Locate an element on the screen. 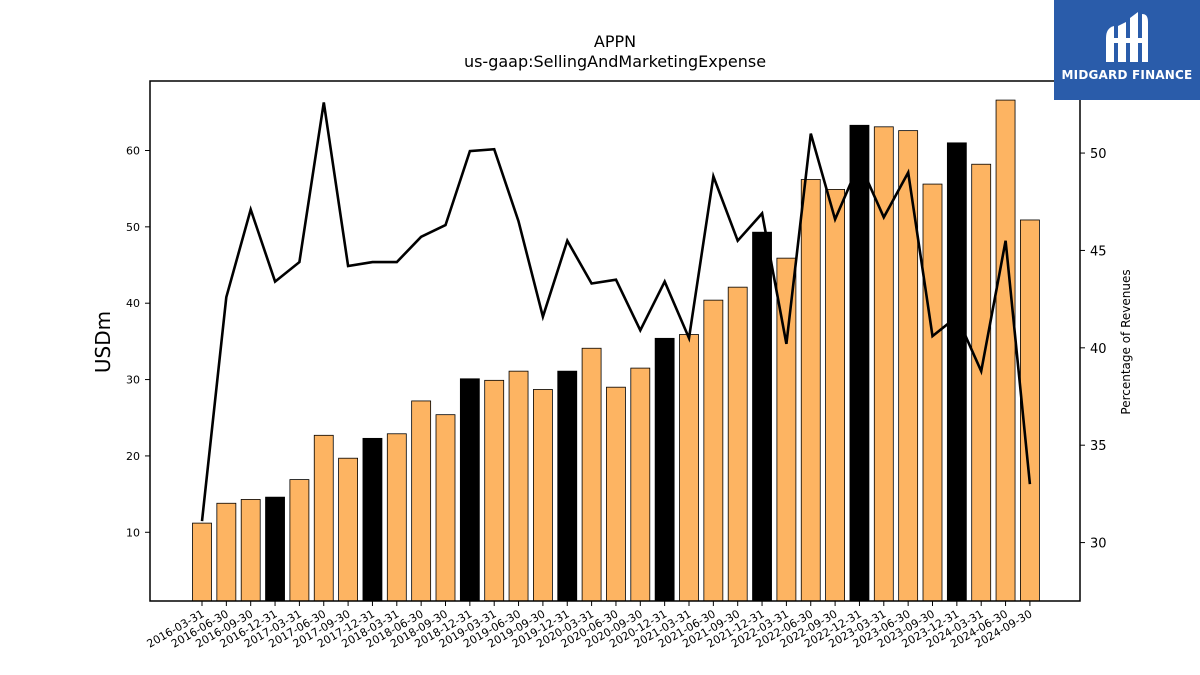 The height and width of the screenshot is (675, 1200). y2-tick-label: 35 is located at coordinates (1098, 446).